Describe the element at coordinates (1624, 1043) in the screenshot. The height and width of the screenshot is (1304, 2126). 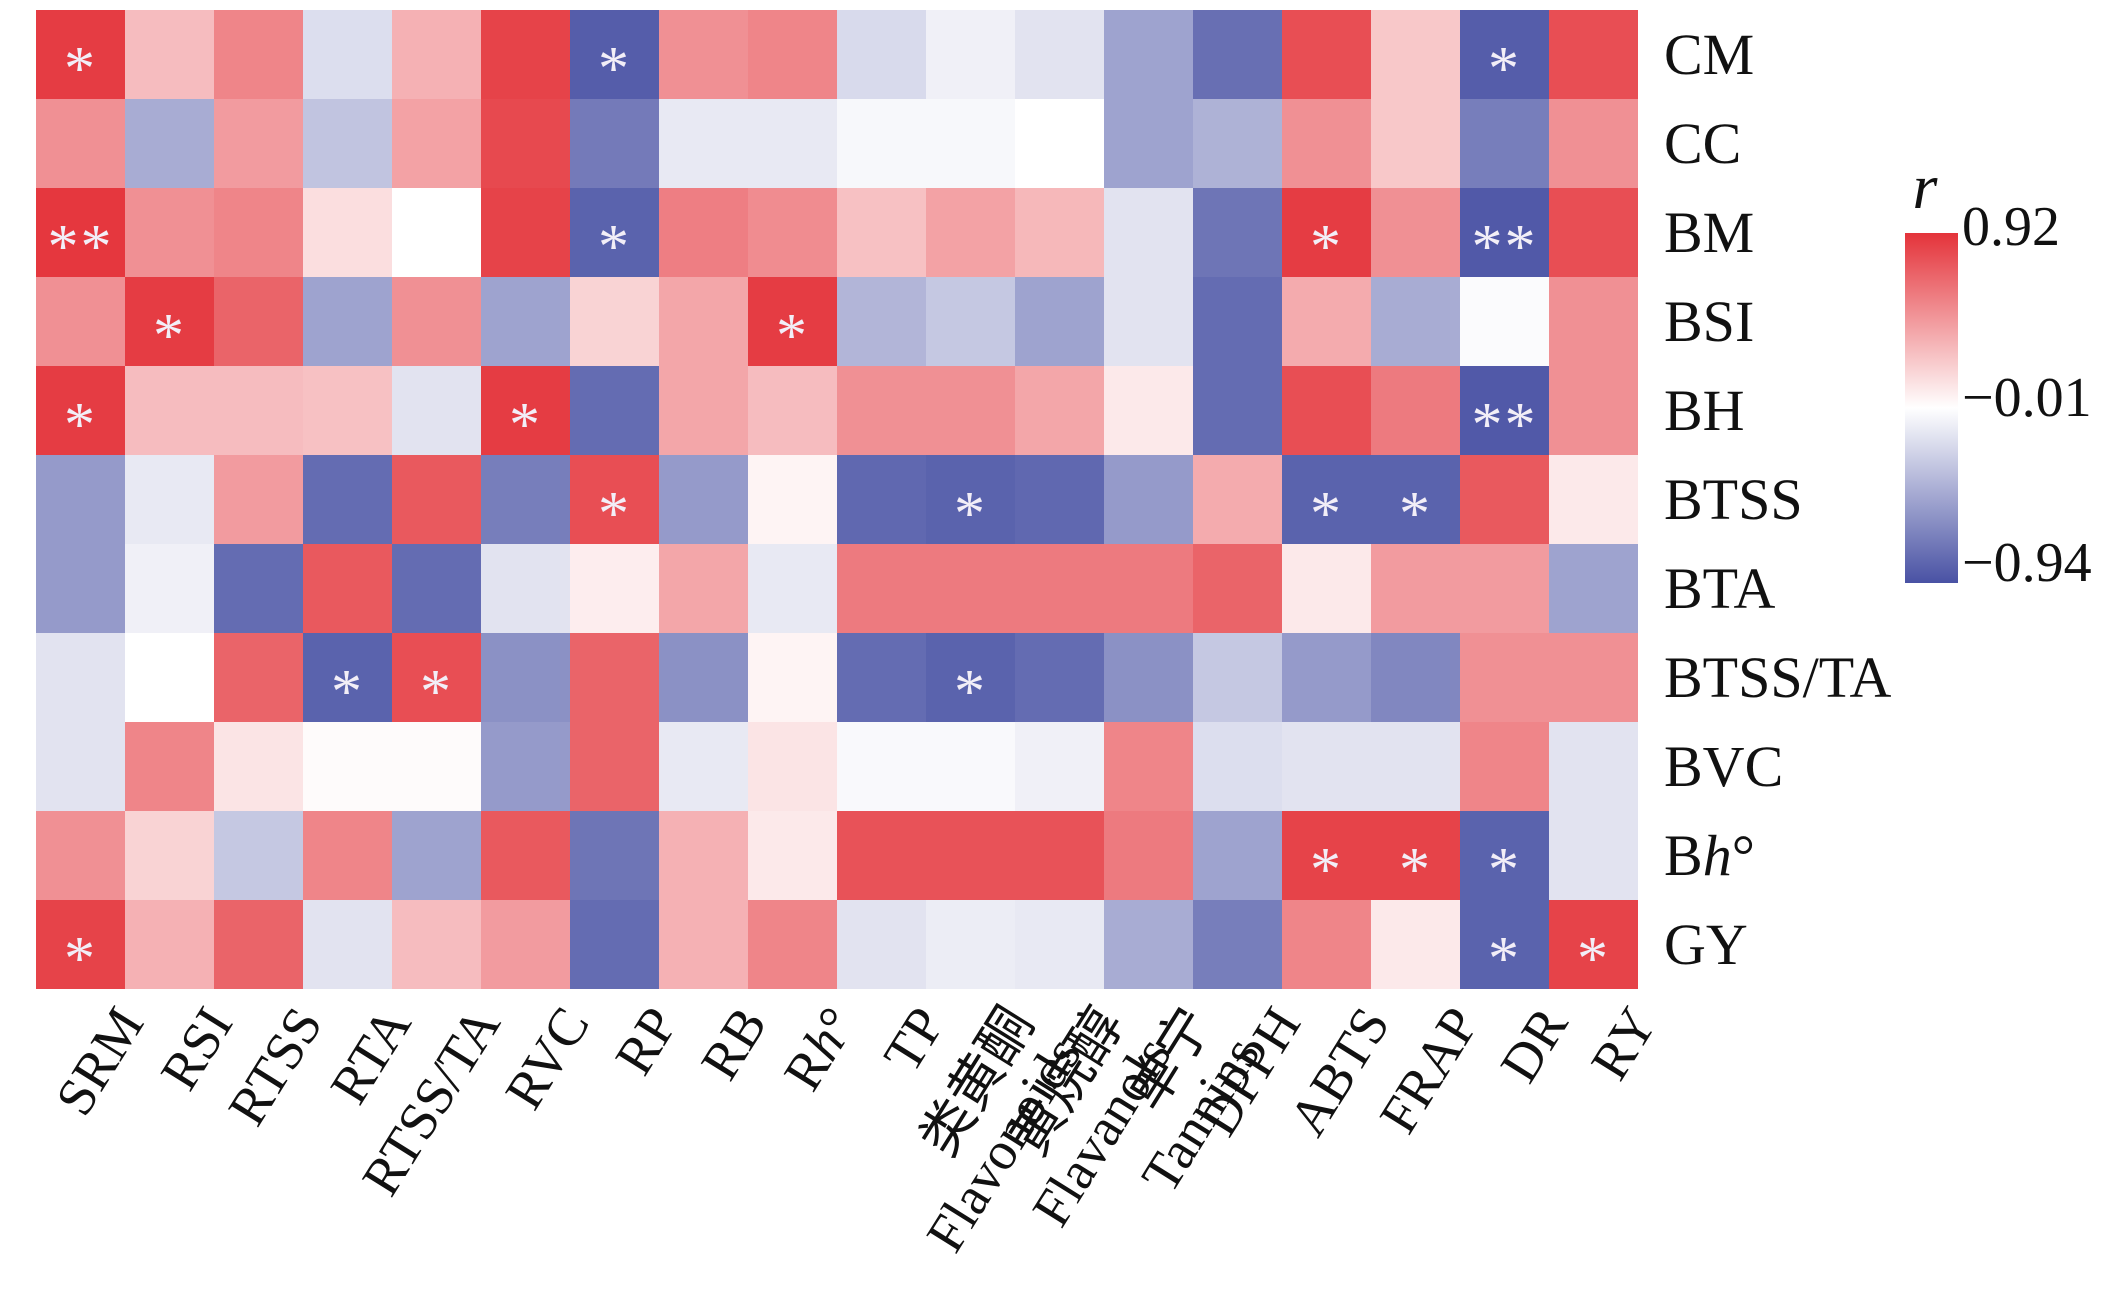
I see `column-label: RY` at that location.